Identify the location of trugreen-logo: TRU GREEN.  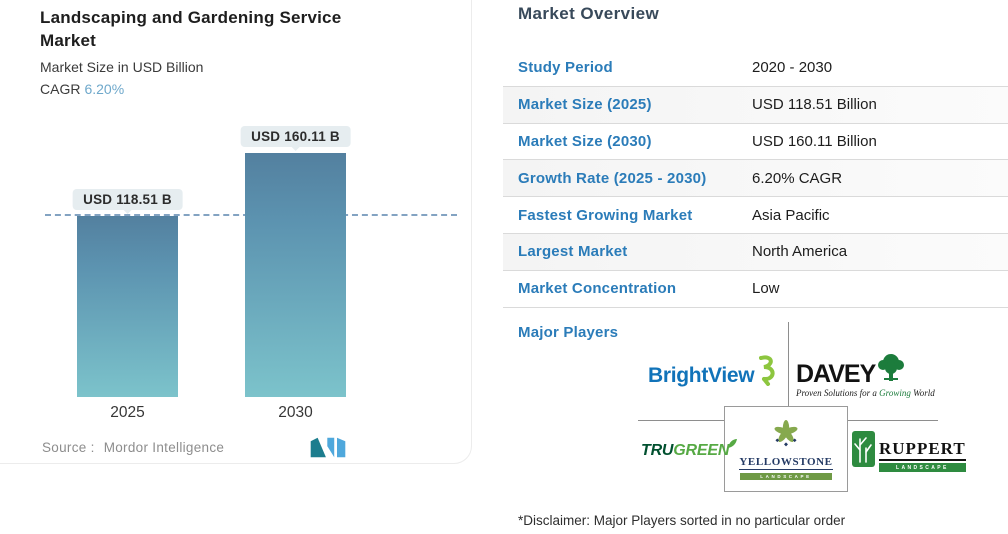
(690, 449).